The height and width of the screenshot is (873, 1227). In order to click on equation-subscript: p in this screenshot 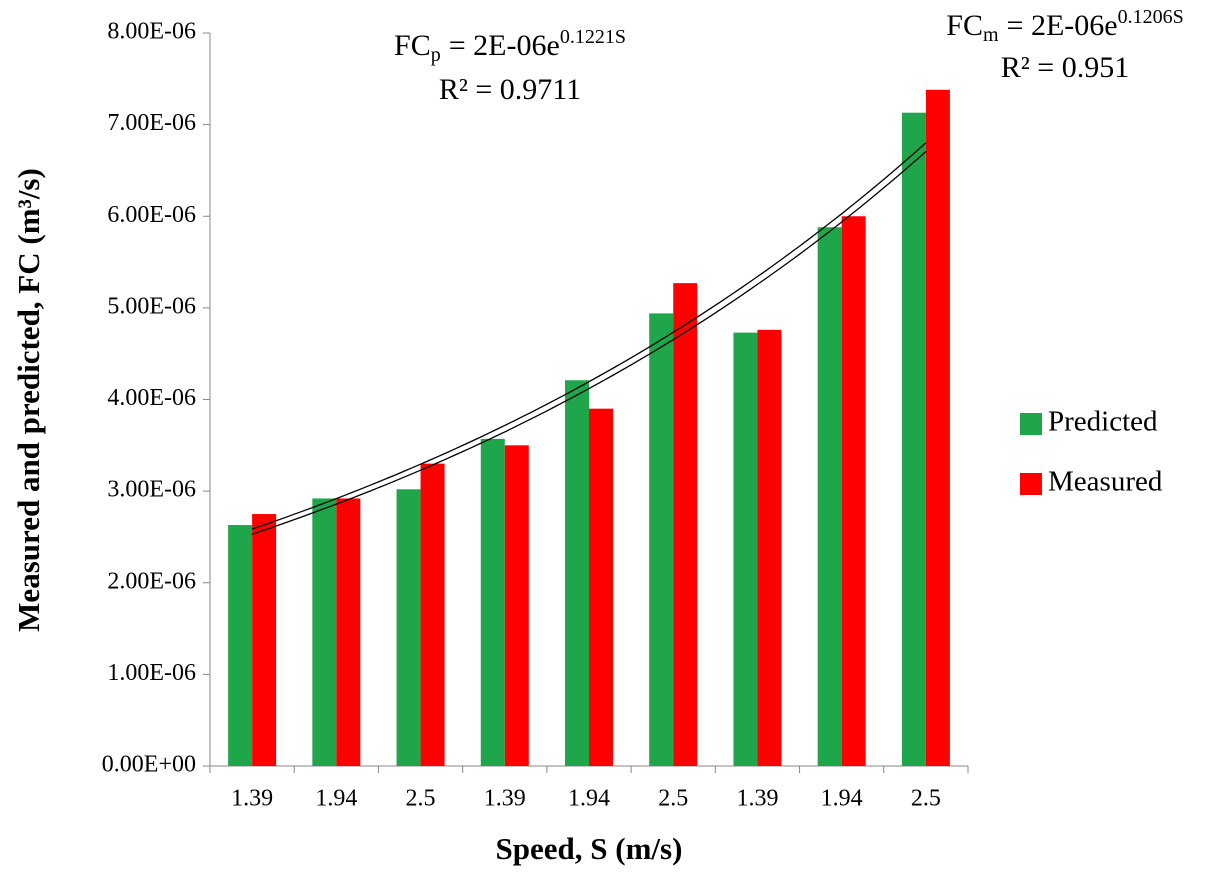, I will do `click(436, 55)`.